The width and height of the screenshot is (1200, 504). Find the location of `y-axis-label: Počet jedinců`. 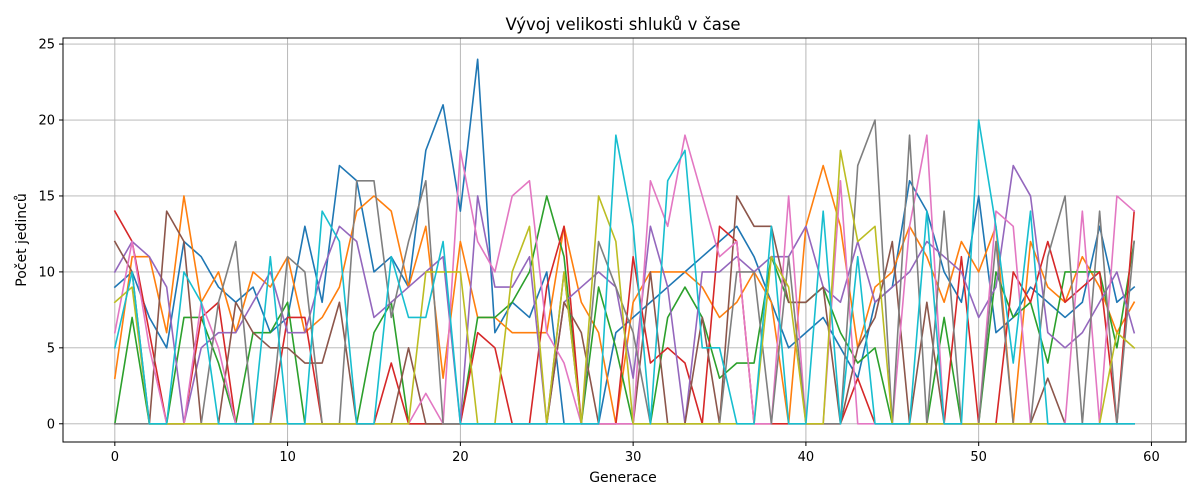

y-axis-label: Počet jedinců is located at coordinates (22, 239).